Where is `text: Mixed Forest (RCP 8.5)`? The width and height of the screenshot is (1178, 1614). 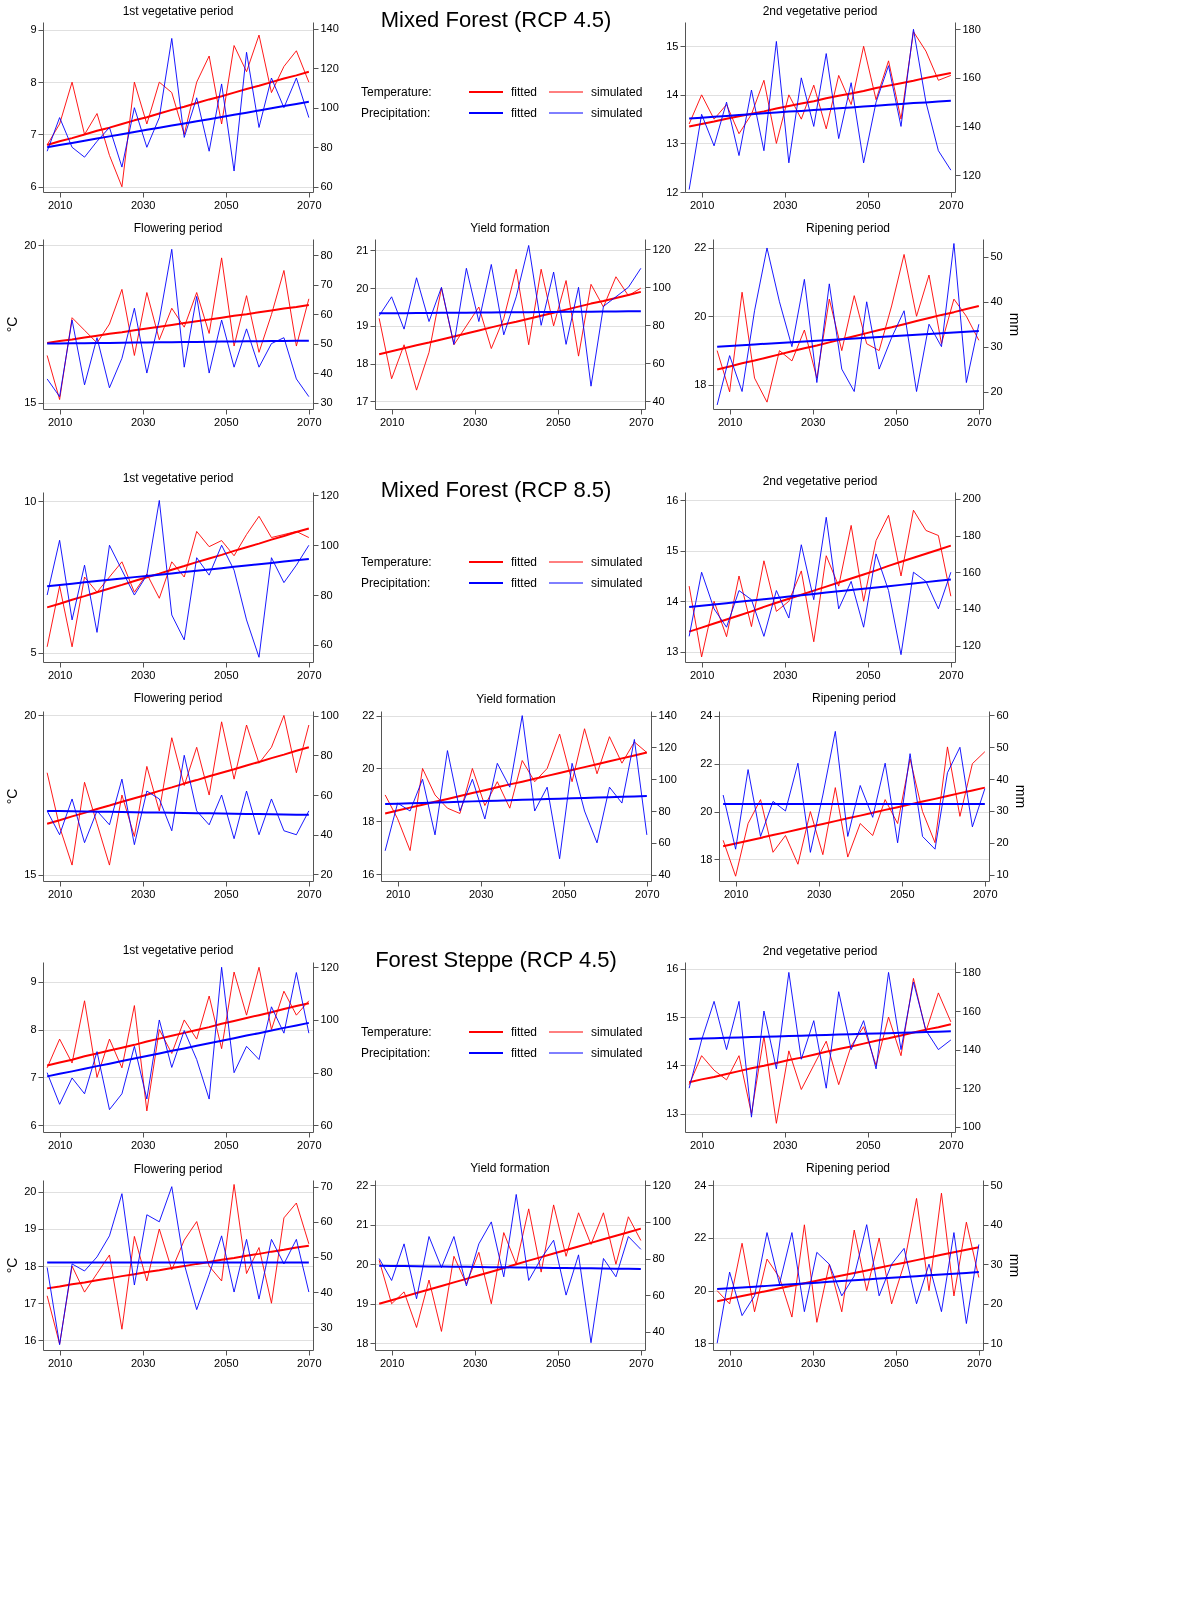
text: Mixed Forest (RCP 8.5) is located at coordinates (496, 489).